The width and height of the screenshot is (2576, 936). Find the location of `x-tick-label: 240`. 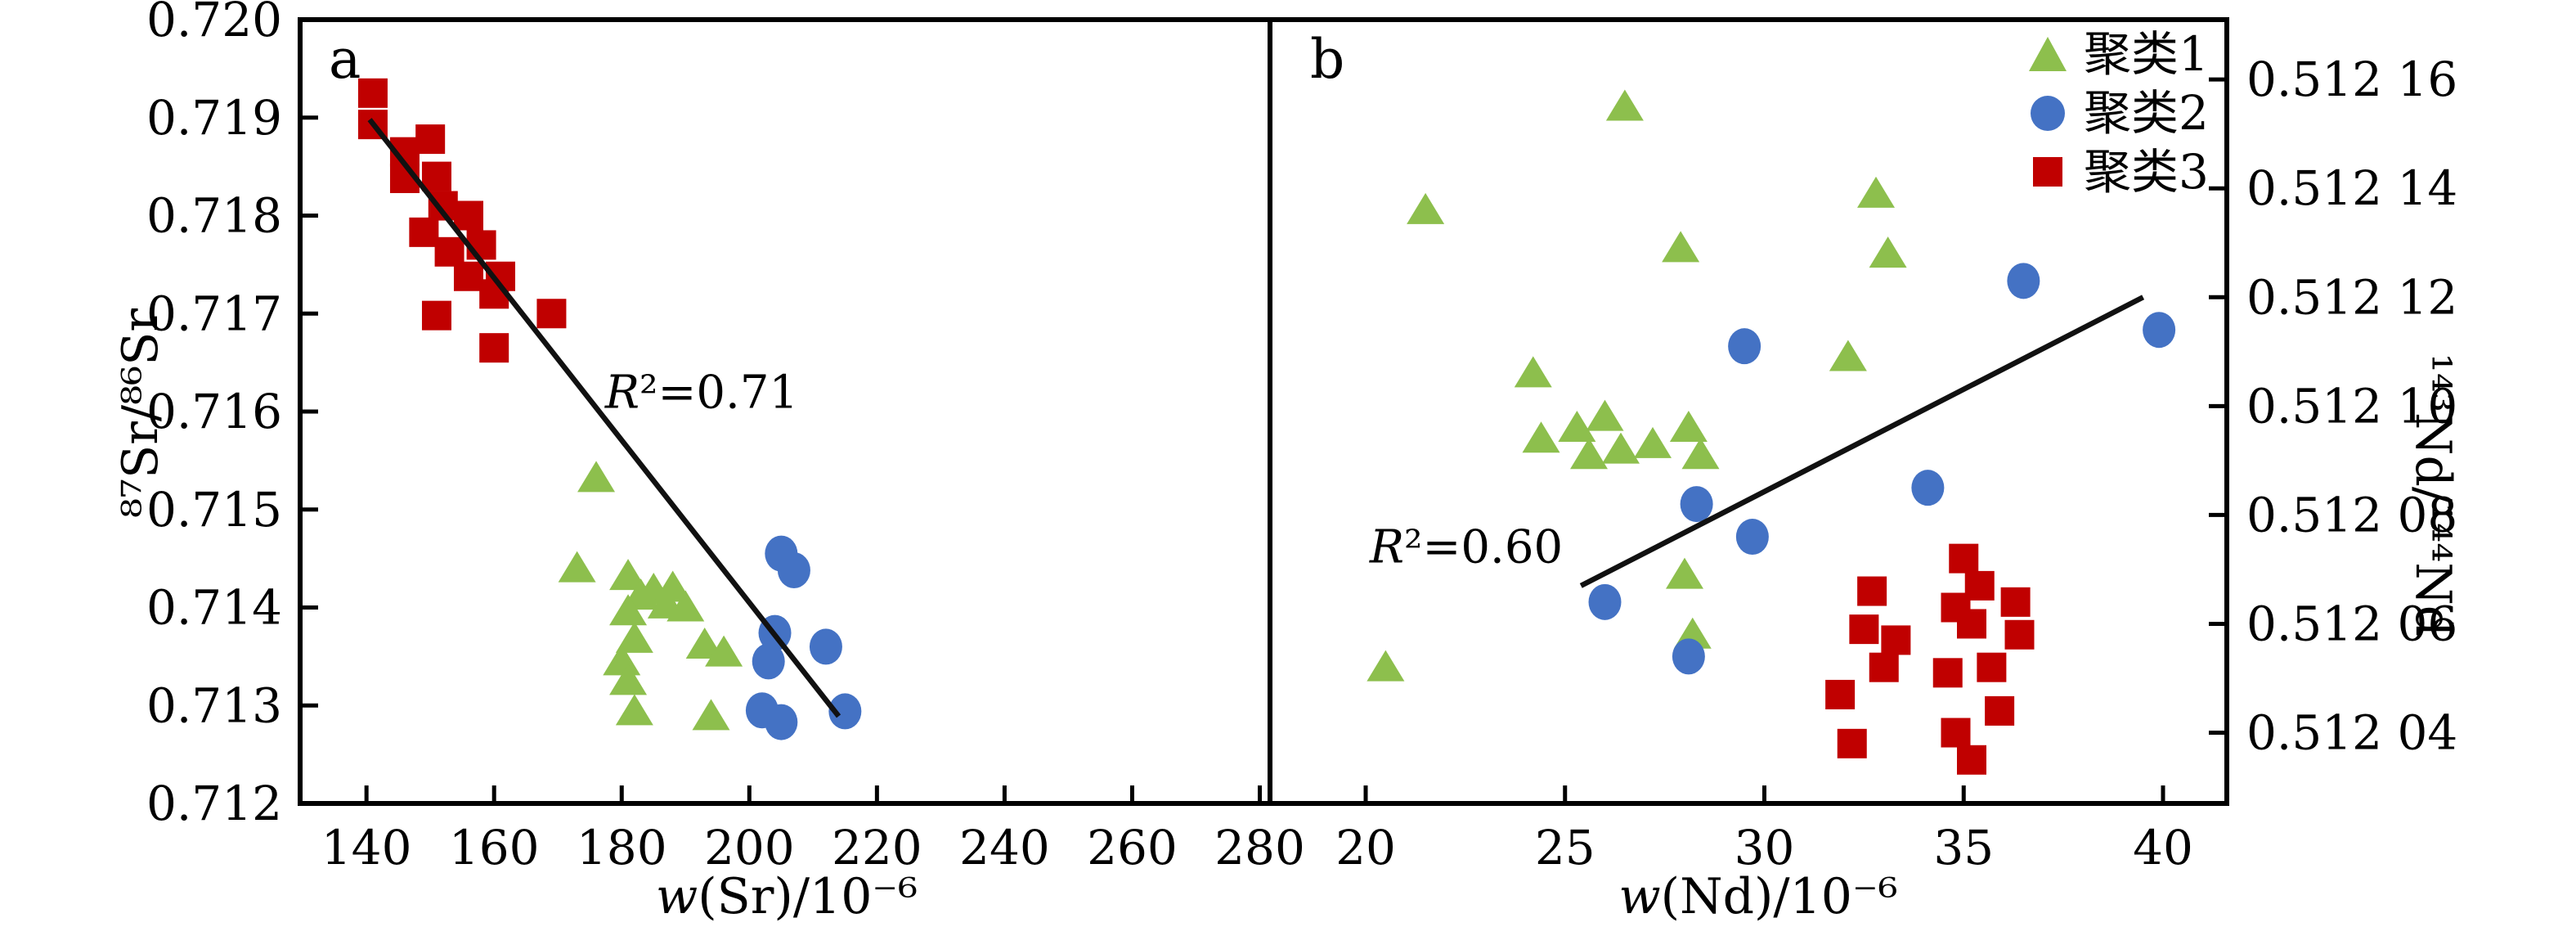

x-tick-label: 240 is located at coordinates (1004, 848).